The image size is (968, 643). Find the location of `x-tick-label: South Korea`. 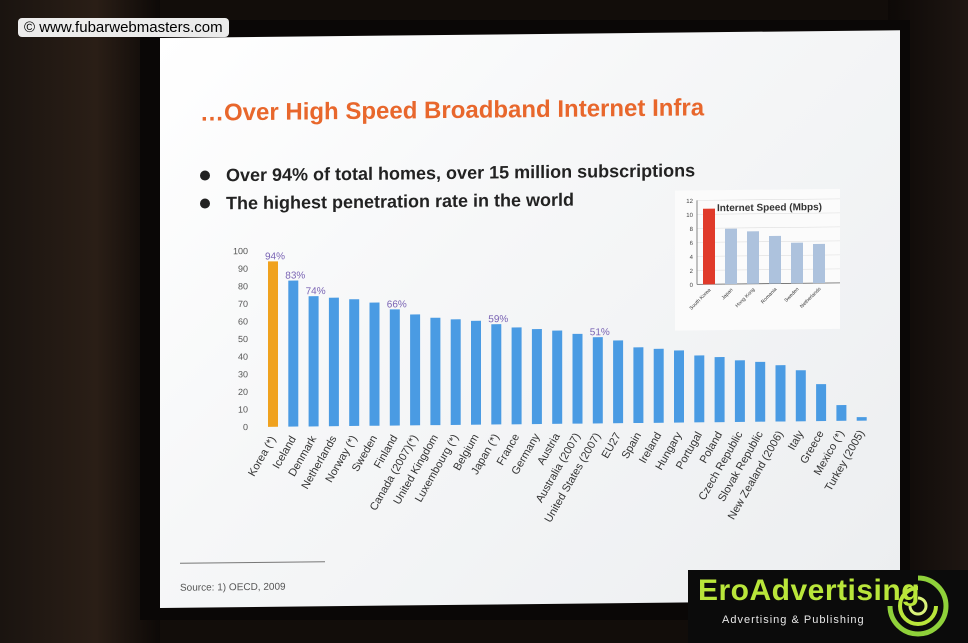

x-tick-label: South Korea is located at coordinates (701, 299).